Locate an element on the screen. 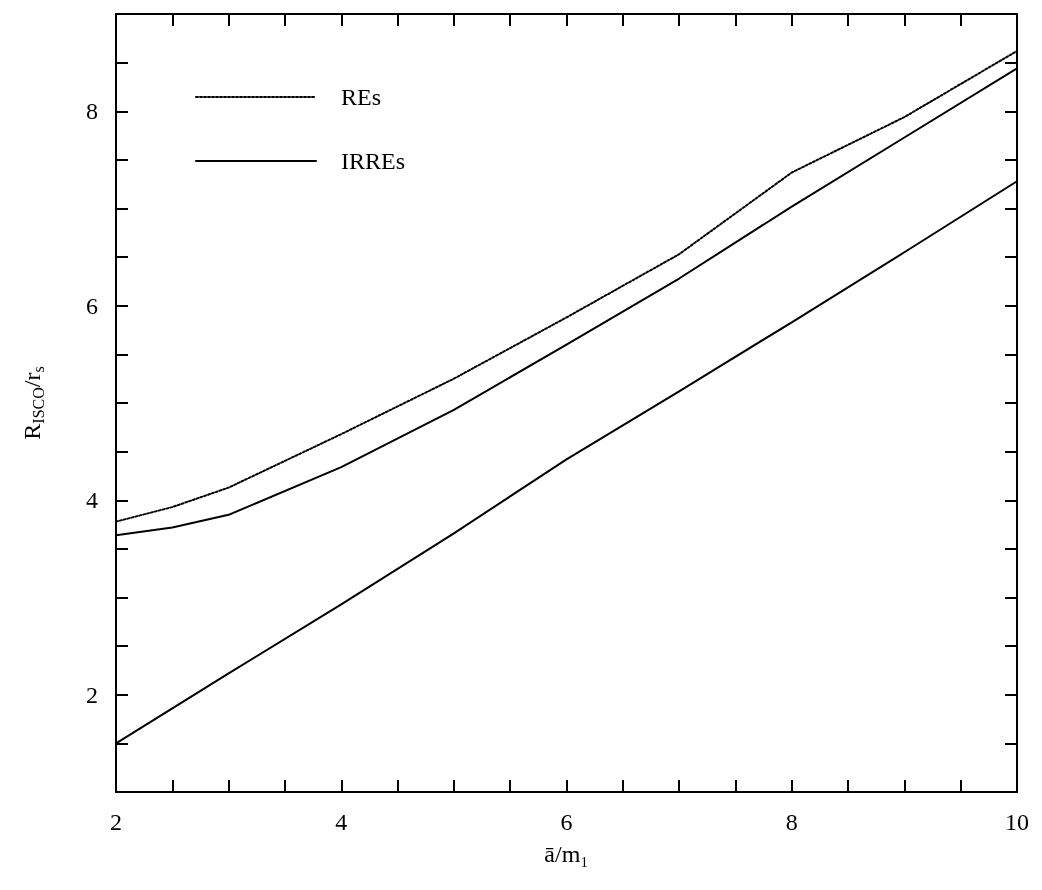 The height and width of the screenshot is (890, 1042). y-axis-title: RISCO/rs is located at coordinates (33, 403).